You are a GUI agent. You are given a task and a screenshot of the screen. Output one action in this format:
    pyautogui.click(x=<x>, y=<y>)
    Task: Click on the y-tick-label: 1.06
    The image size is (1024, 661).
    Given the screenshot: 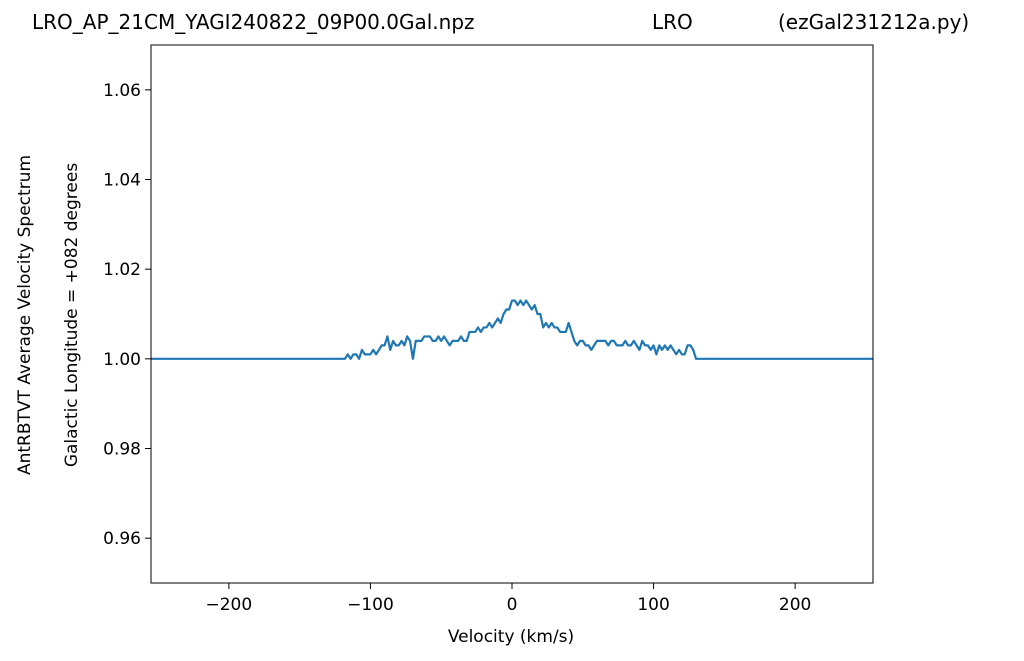 What is the action you would take?
    pyautogui.click(x=122, y=91)
    